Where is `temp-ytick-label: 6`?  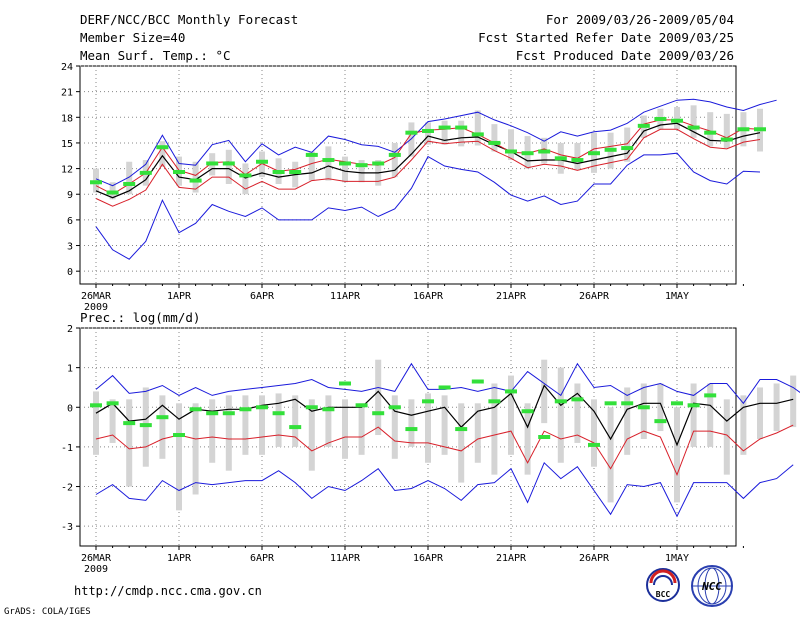
temp-ytick-label: 6 is located at coordinates (70, 221).